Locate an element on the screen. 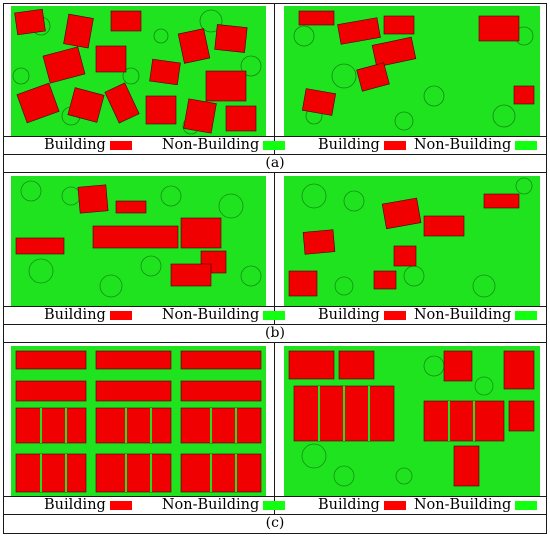  classification-map-b-left is located at coordinates (138, 241).